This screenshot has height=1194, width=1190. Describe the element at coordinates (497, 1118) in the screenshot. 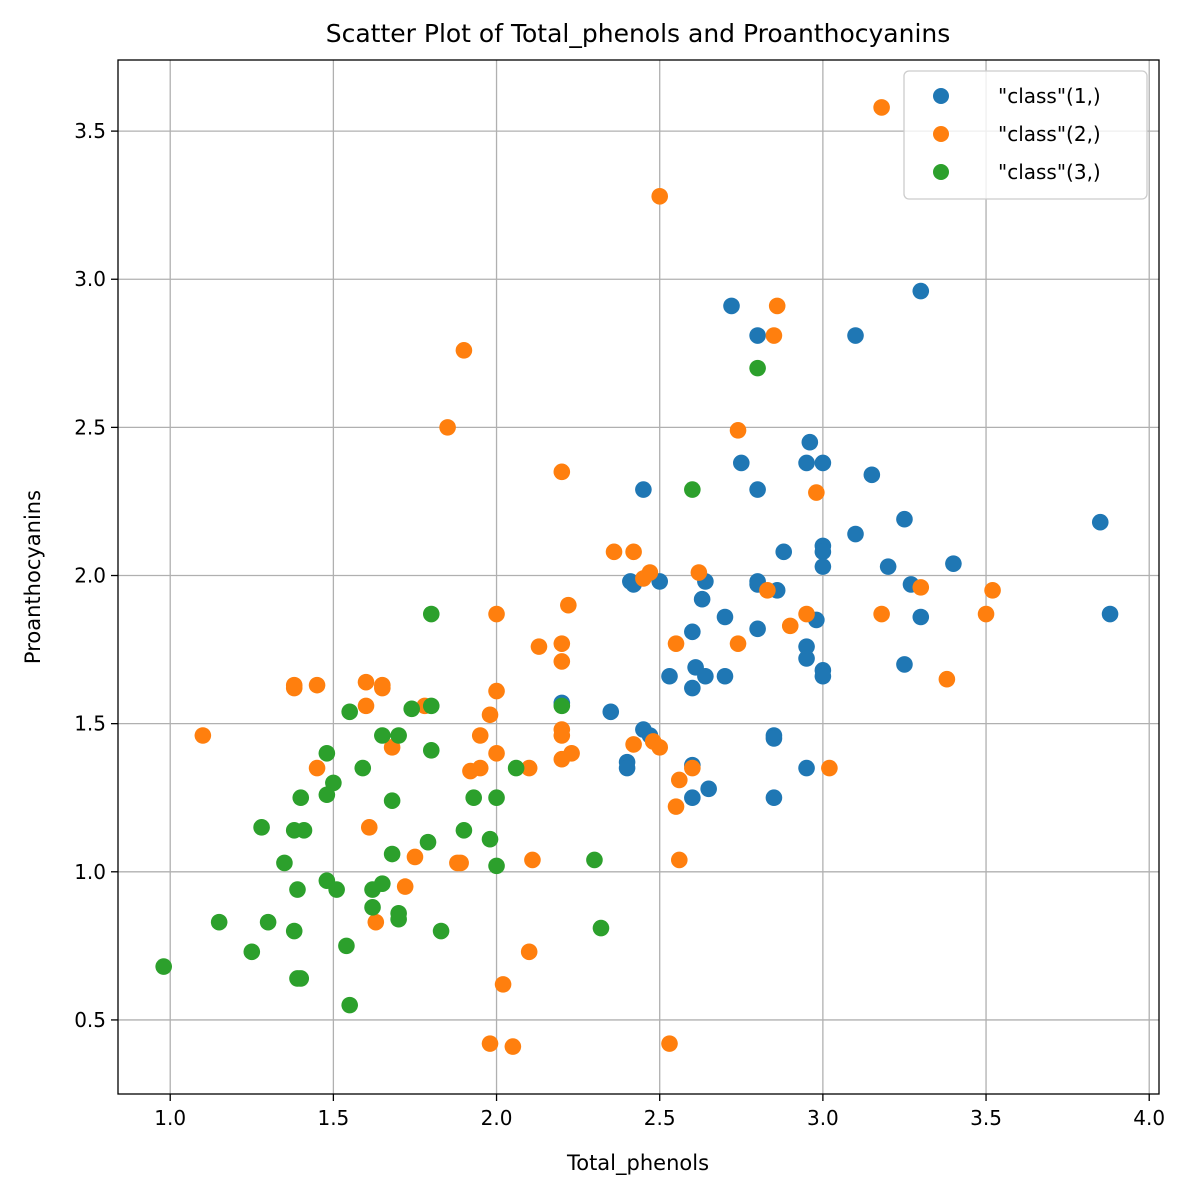

I see `x-tick-label: 2.0` at that location.